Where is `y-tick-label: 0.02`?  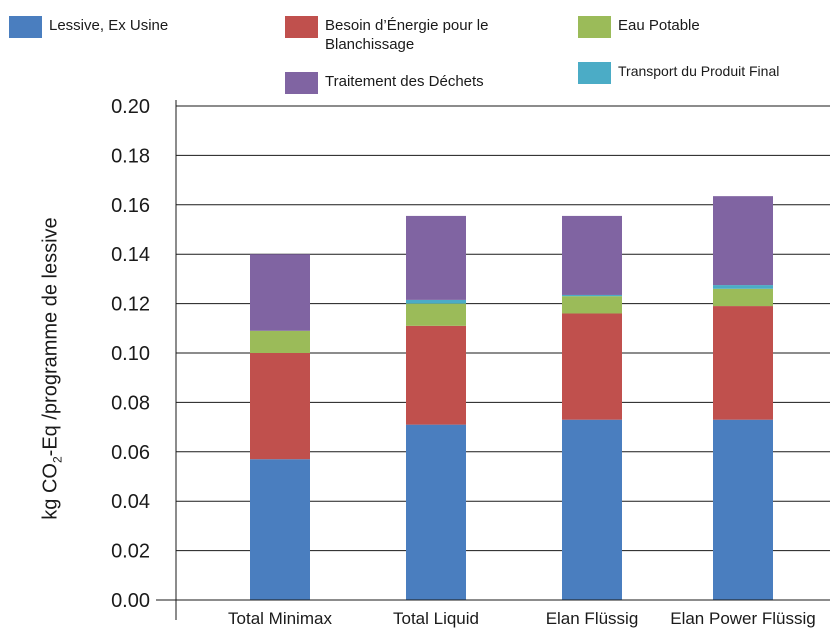 y-tick-label: 0.02 is located at coordinates (130, 552).